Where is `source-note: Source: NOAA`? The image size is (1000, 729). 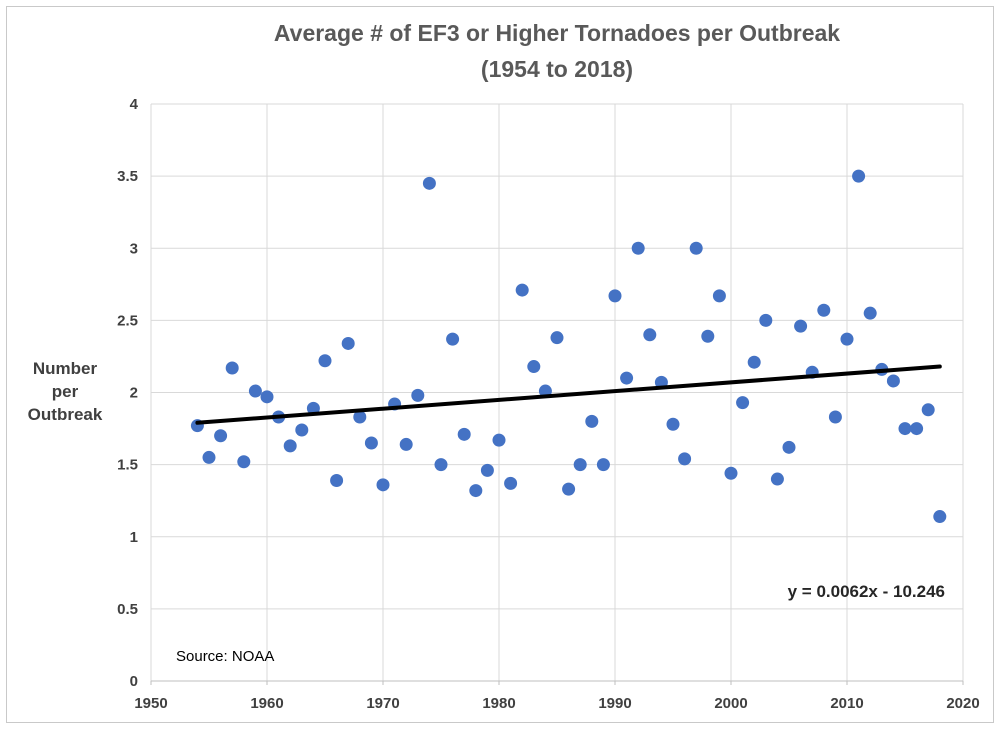 source-note: Source: NOAA is located at coordinates (225, 656).